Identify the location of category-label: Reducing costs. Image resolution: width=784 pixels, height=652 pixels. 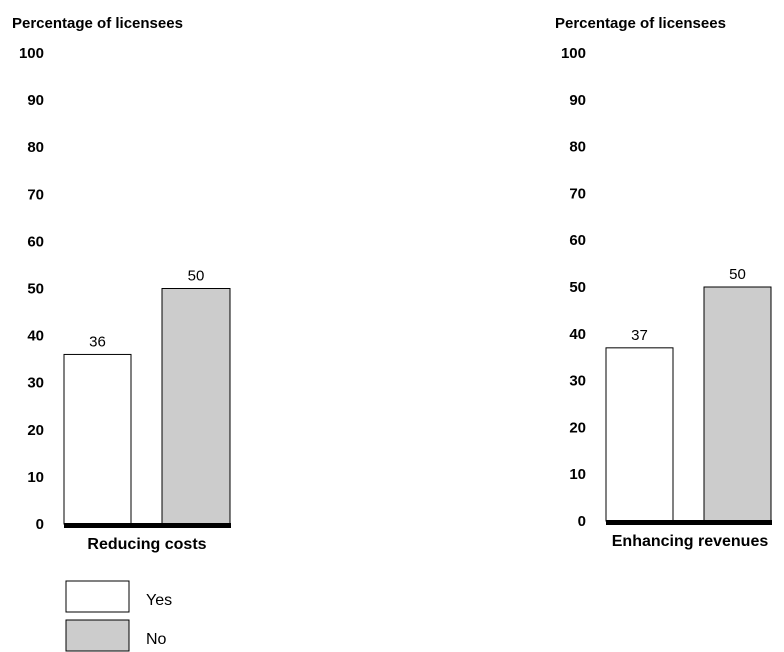
(146, 544).